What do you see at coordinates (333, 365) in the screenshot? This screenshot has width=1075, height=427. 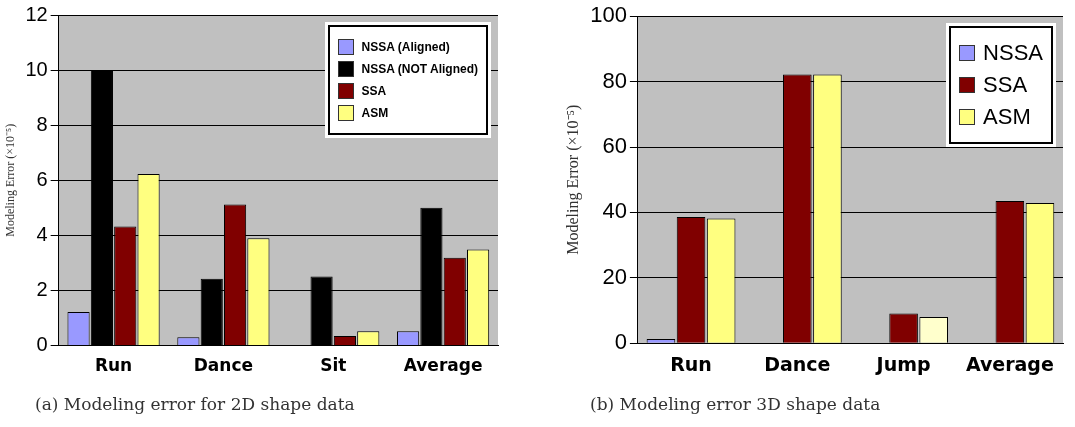 I see `x-tick-label: Sit` at bounding box center [333, 365].